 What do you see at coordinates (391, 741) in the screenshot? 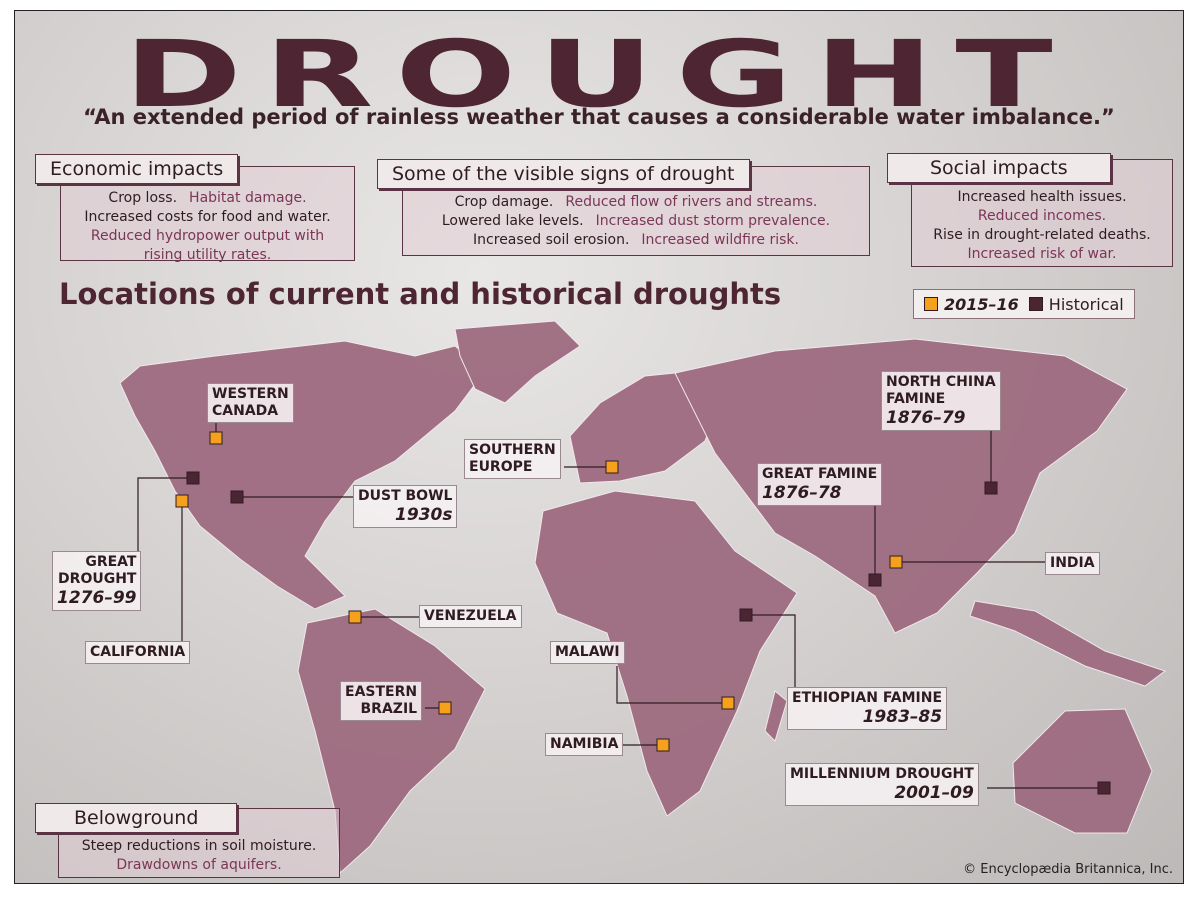
I see `south-america` at bounding box center [391, 741].